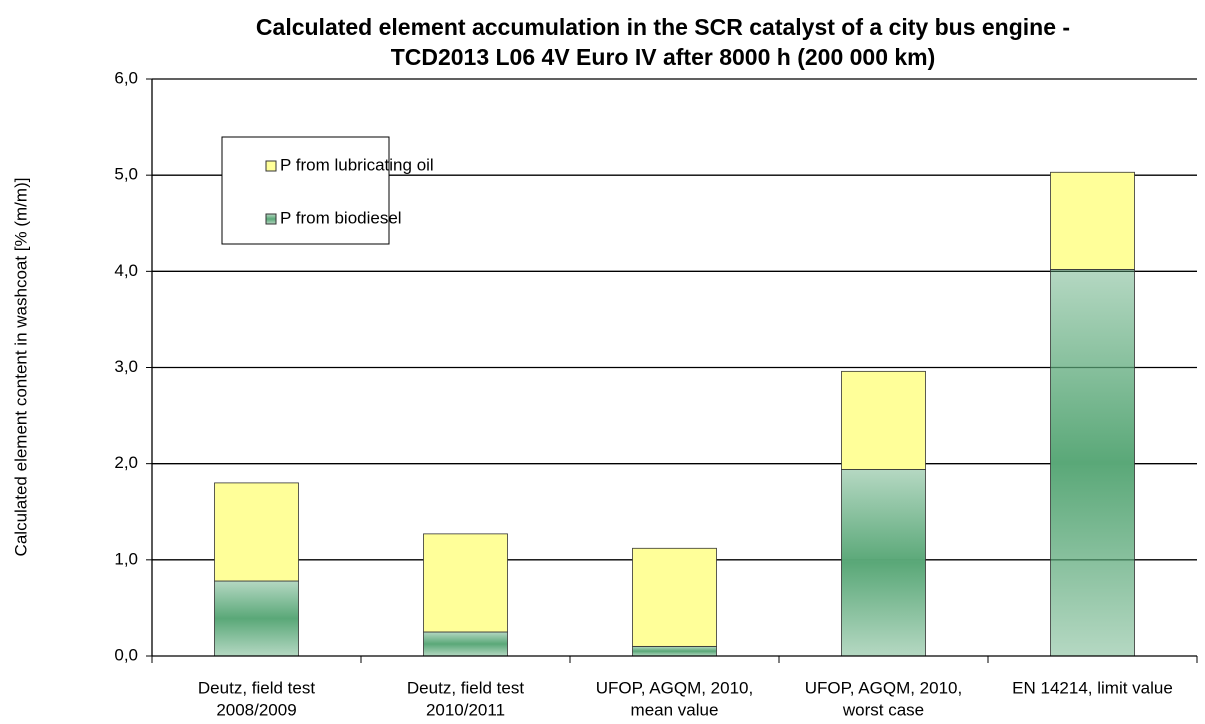 The height and width of the screenshot is (724, 1205). I want to click on y-tick-label: 4,0, so click(126, 270).